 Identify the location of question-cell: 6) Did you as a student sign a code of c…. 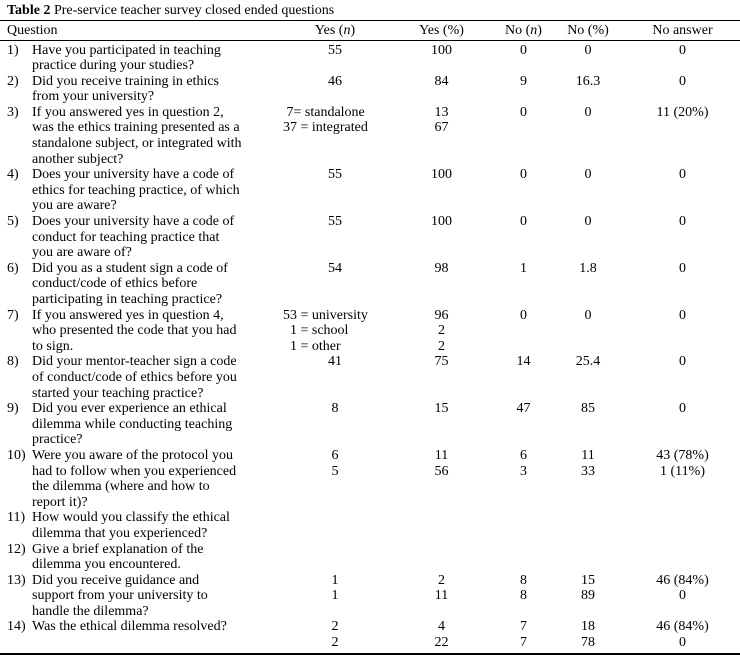
(141, 284).